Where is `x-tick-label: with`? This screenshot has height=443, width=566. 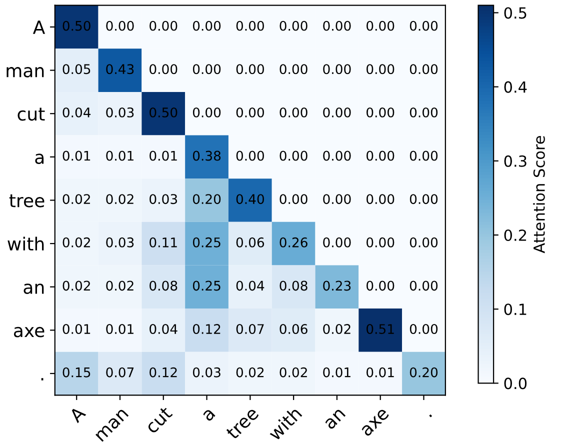
x-tick-label: with is located at coordinates (284, 424).